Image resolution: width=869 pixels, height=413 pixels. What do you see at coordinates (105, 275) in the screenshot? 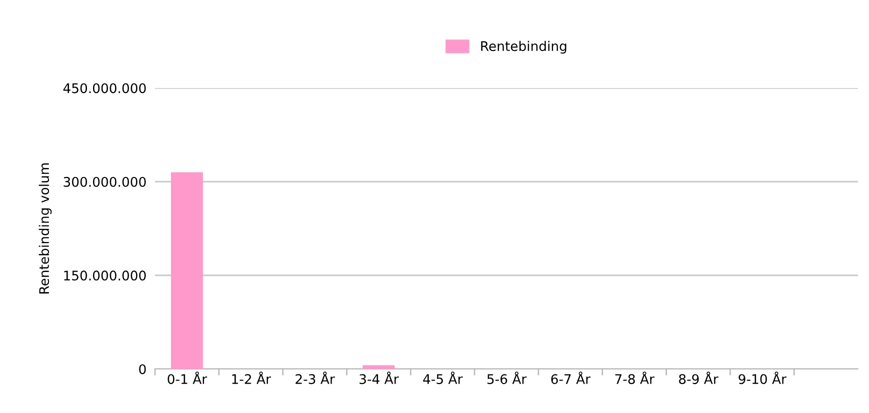
I see `y-tick-label: 150.000.000` at bounding box center [105, 275].